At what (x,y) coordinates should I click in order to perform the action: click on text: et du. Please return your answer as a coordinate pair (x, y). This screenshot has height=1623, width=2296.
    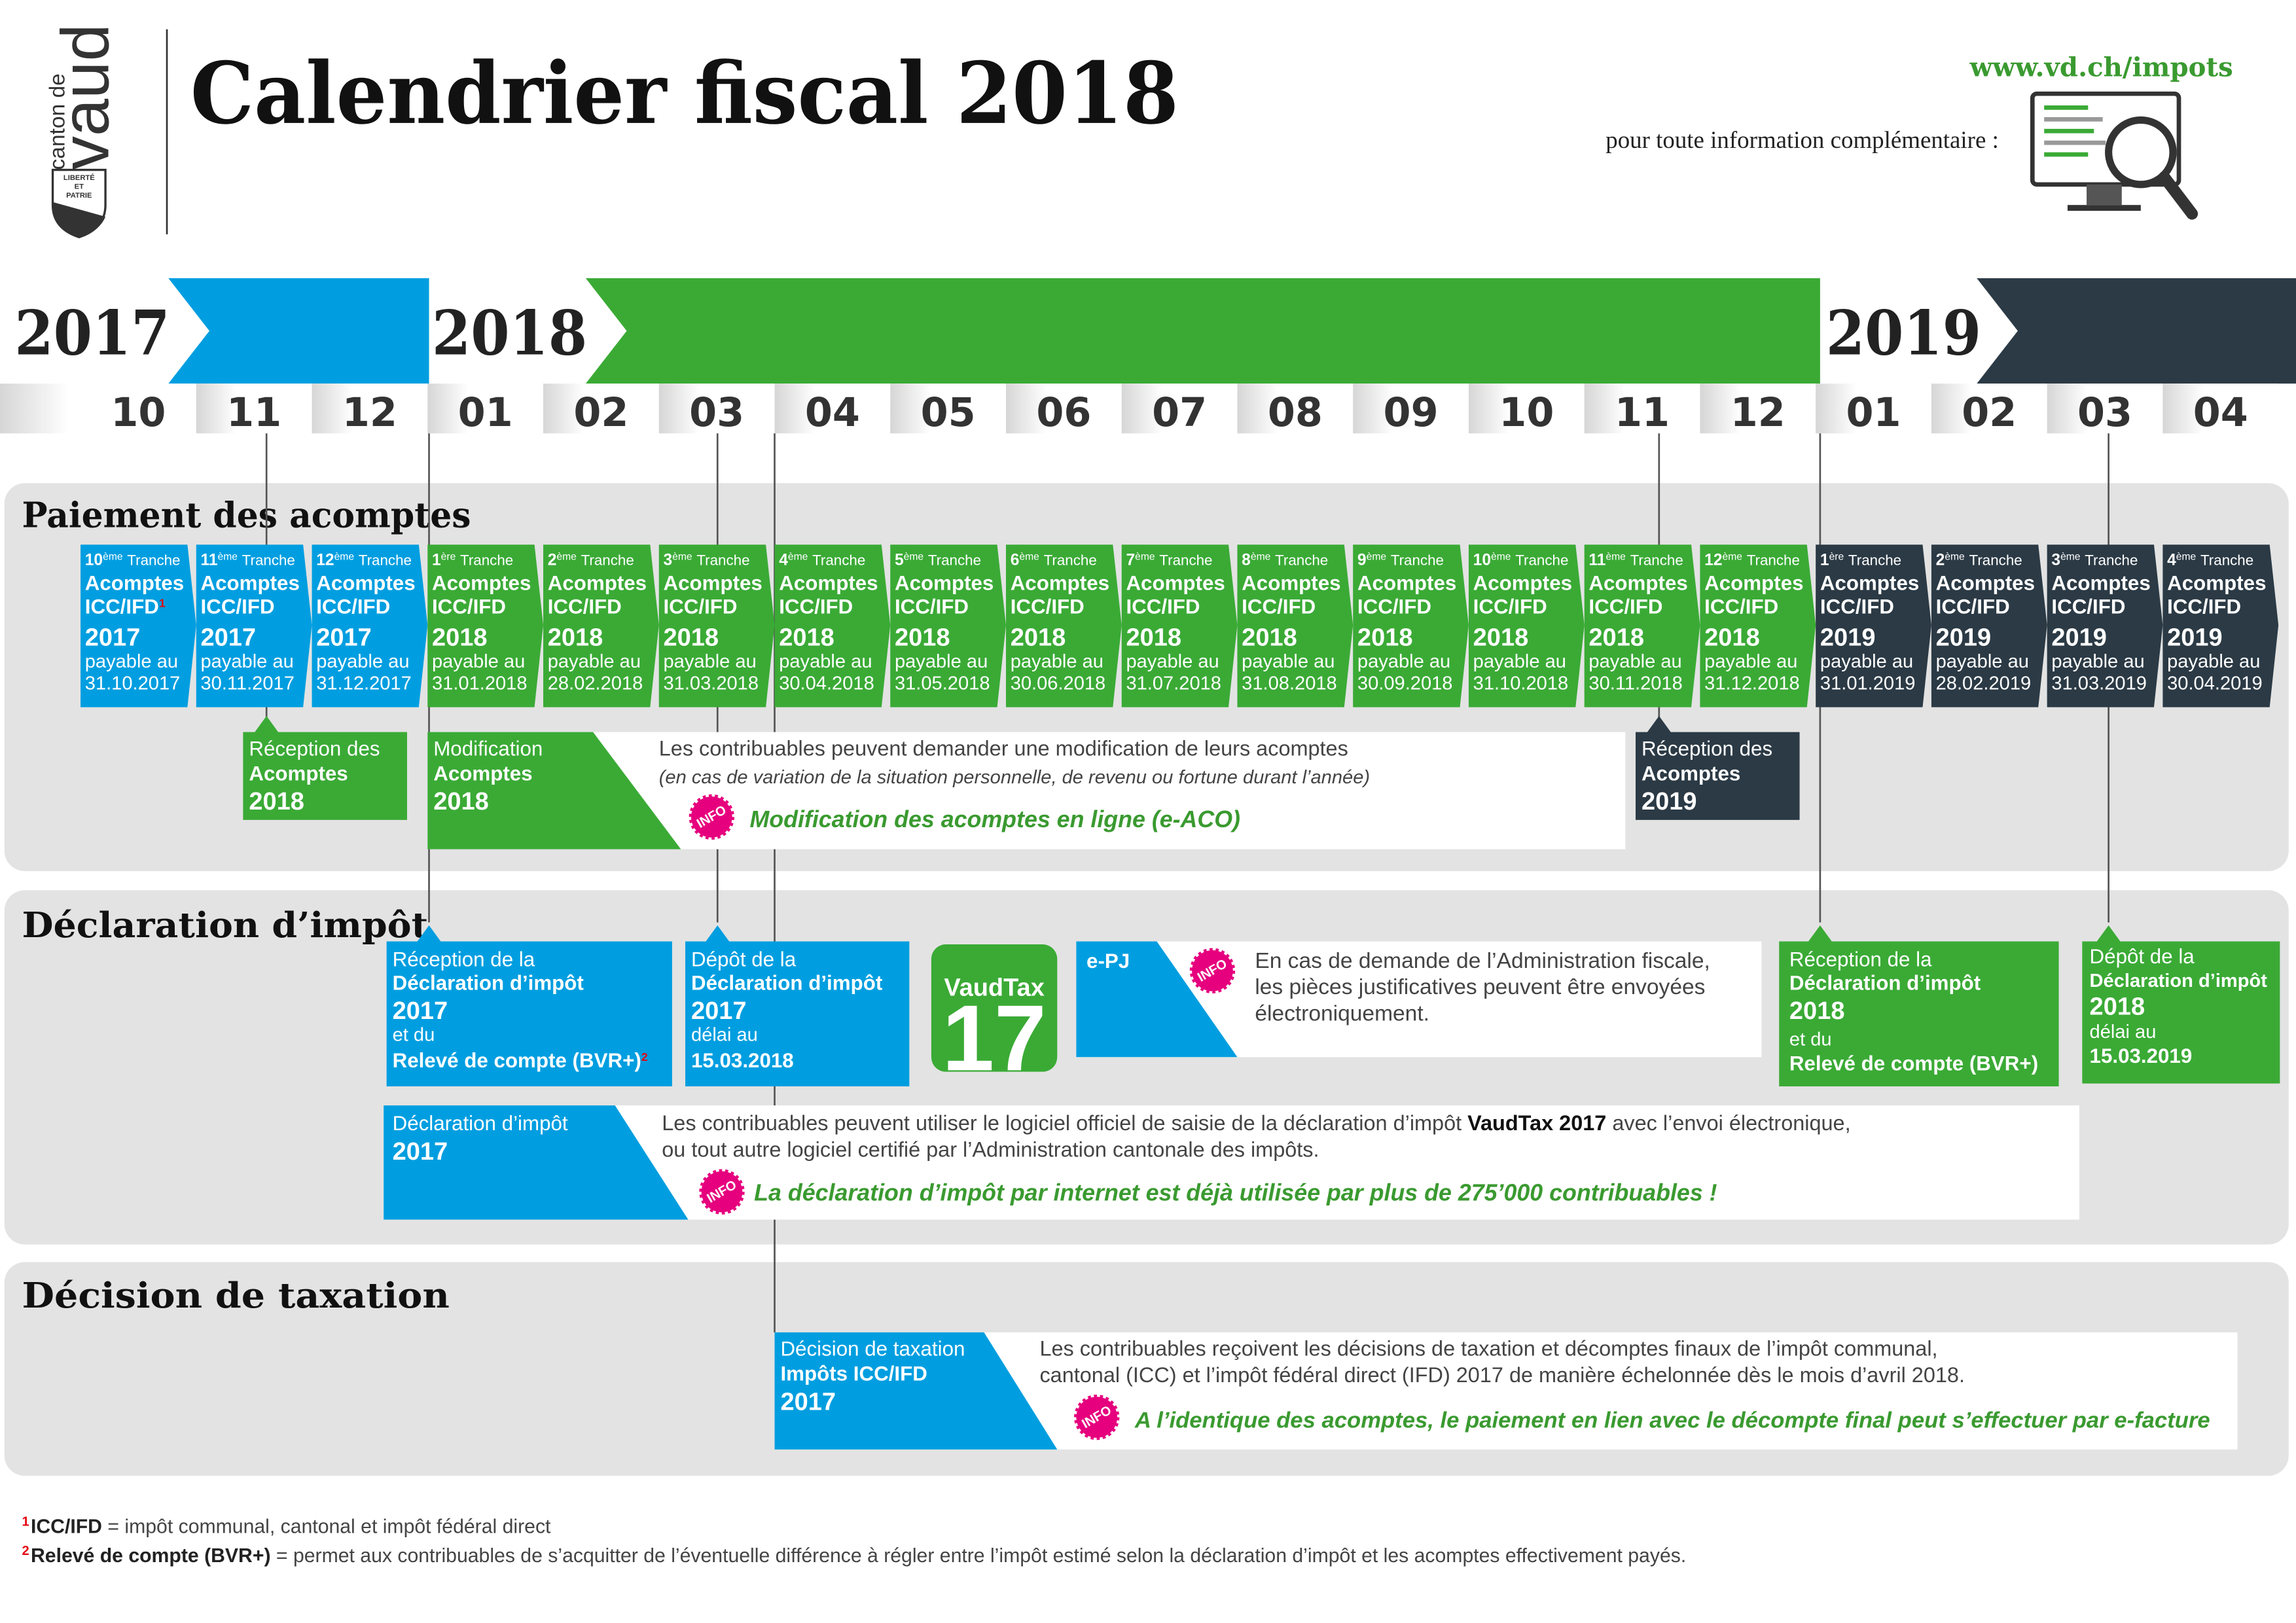
    Looking at the image, I should click on (1810, 1039).